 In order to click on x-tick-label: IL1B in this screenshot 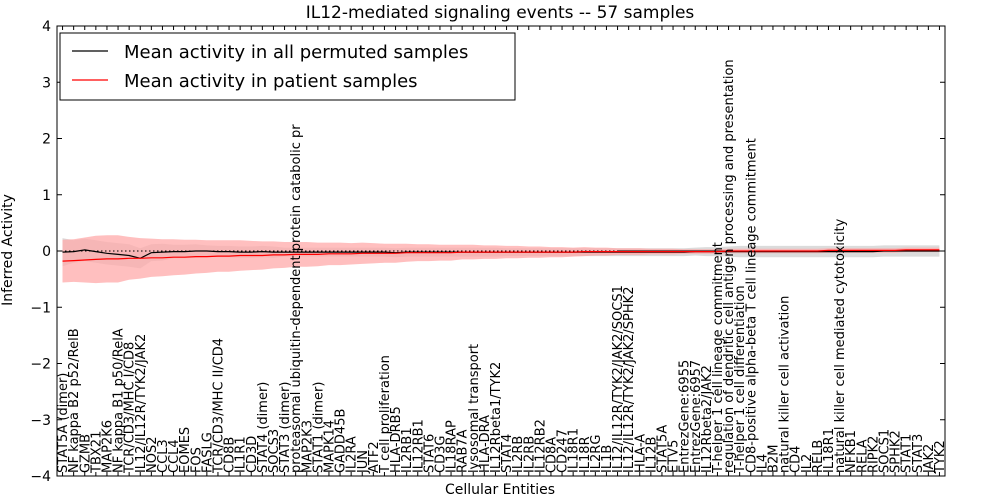, I will do `click(607, 459)`.